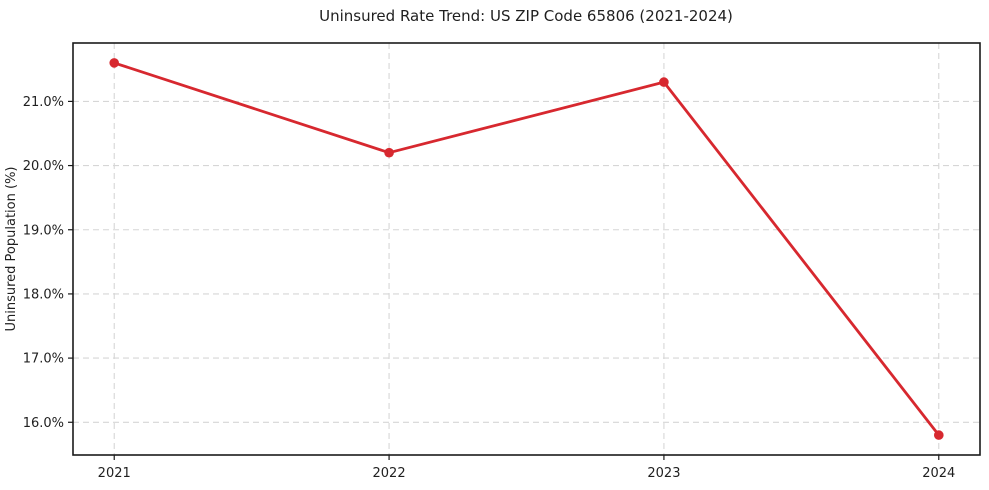 The width and height of the screenshot is (989, 490). Describe the element at coordinates (939, 435) in the screenshot. I see `data-point-2024` at that location.